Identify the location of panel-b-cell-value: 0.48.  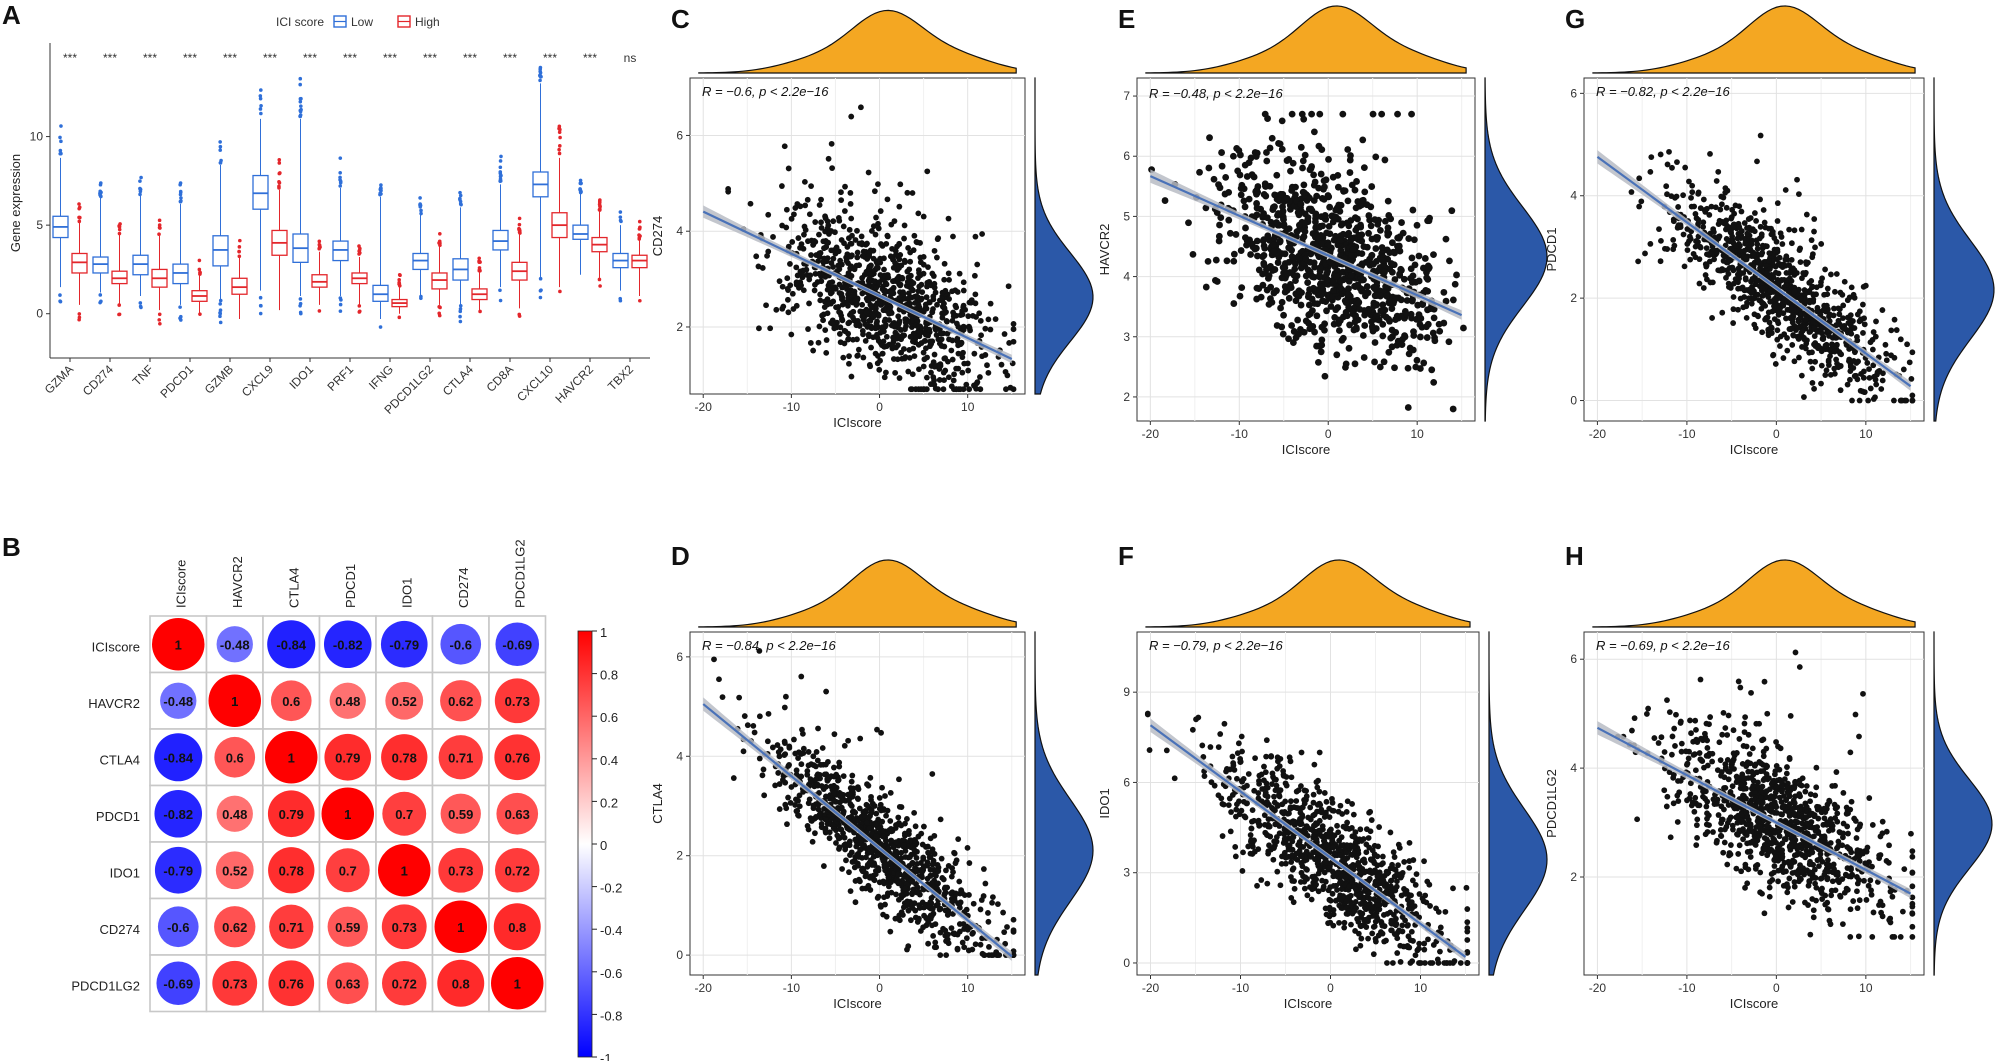
(347, 701).